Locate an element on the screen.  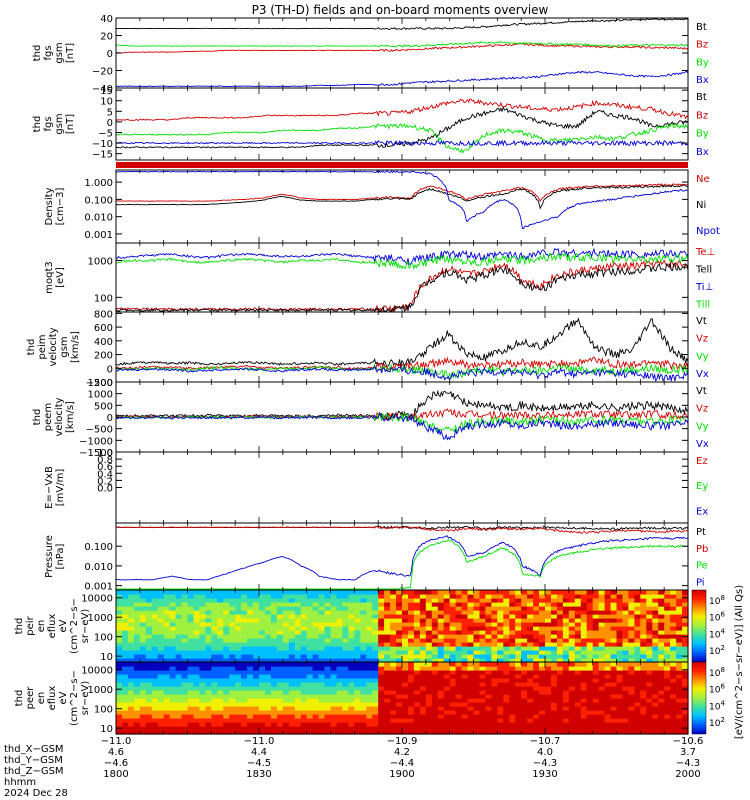
x-tick-label-gsm-z: −4.5 is located at coordinates (259, 763).